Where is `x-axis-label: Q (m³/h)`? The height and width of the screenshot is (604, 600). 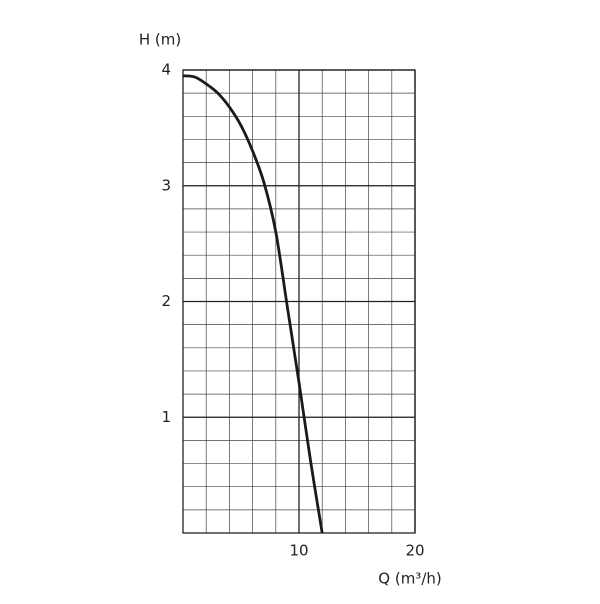
x-axis-label: Q (m³/h) is located at coordinates (409, 579).